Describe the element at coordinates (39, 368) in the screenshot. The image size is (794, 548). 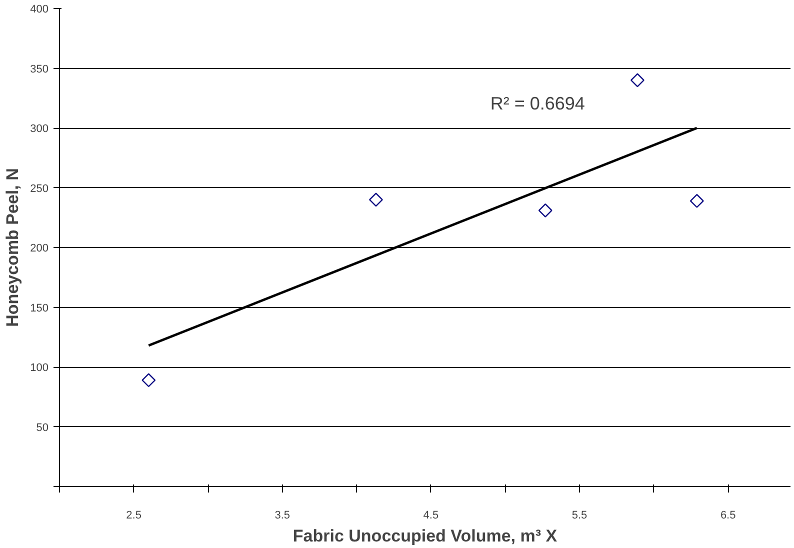
I see `y-tick-label: 100` at that location.